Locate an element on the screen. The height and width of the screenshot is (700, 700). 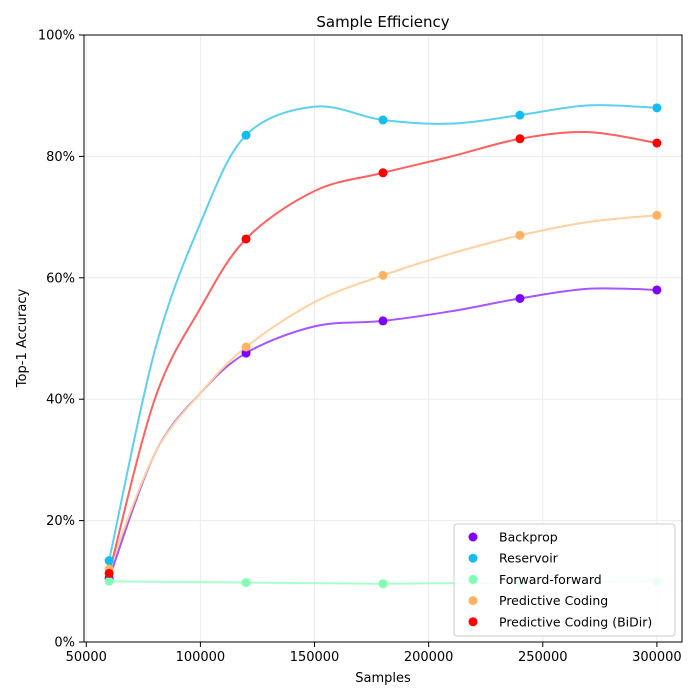
legend-label: Backprop is located at coordinates (528, 537).